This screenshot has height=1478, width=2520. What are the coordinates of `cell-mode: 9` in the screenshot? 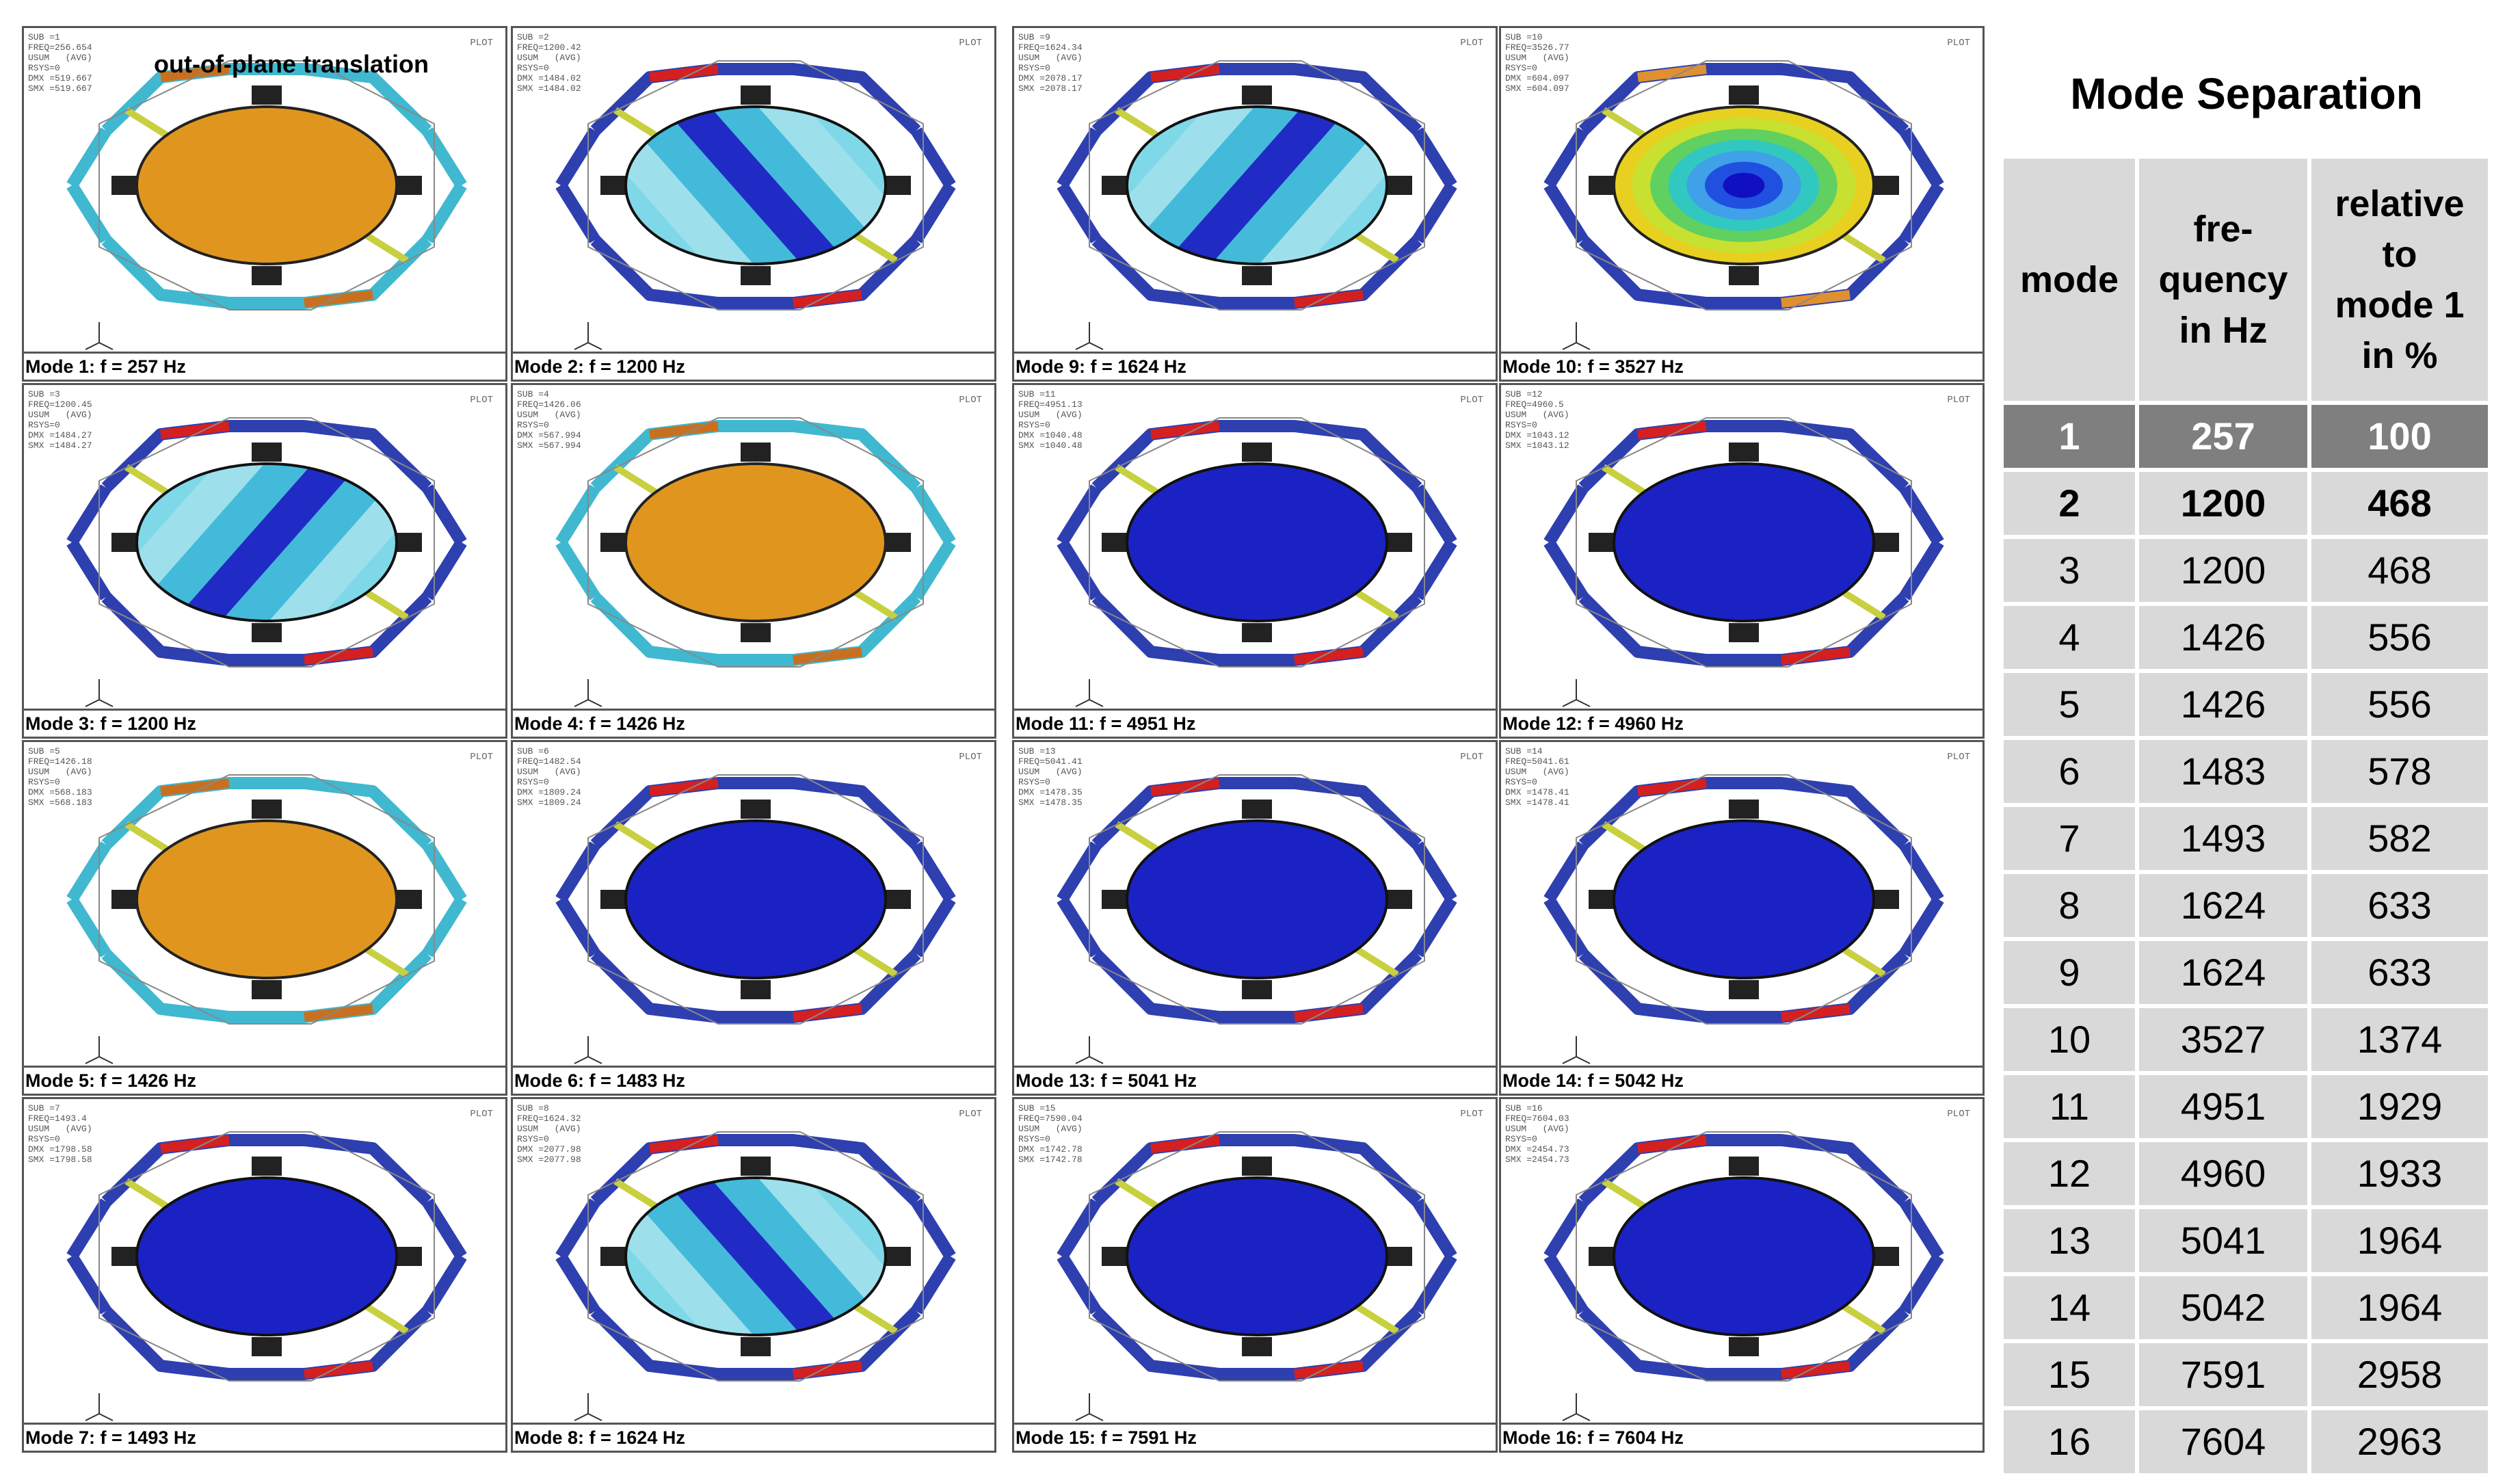 It's located at (2069, 972).